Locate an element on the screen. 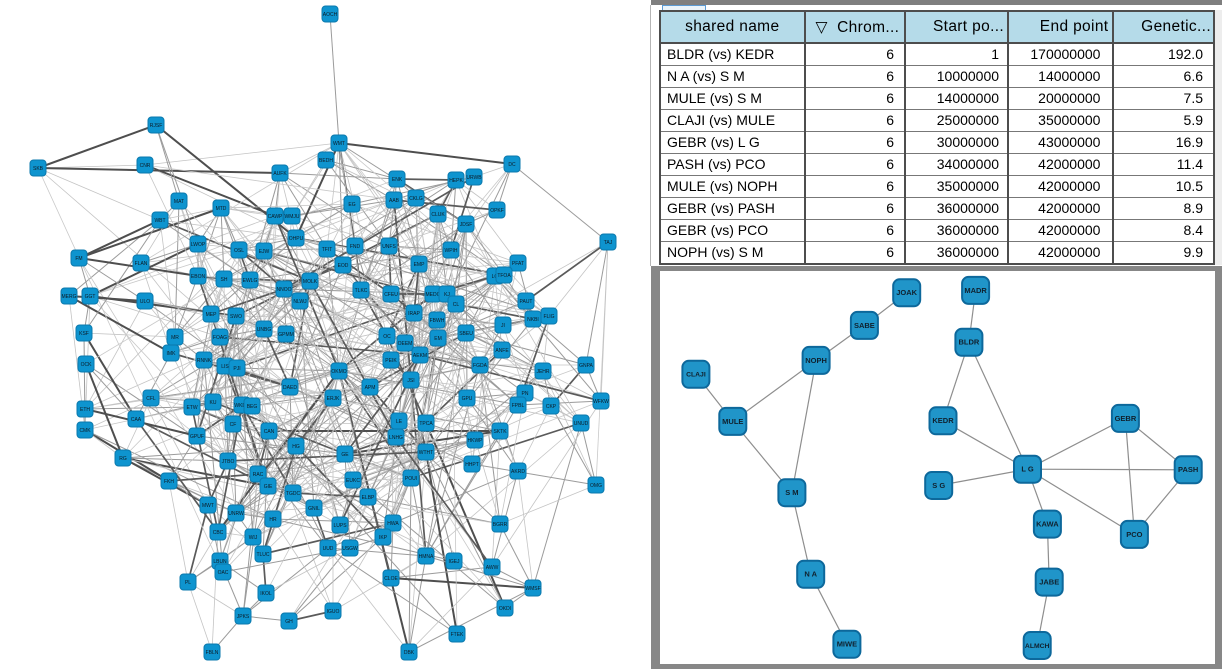  svg-text: NKBI is located at coordinates (533, 320).